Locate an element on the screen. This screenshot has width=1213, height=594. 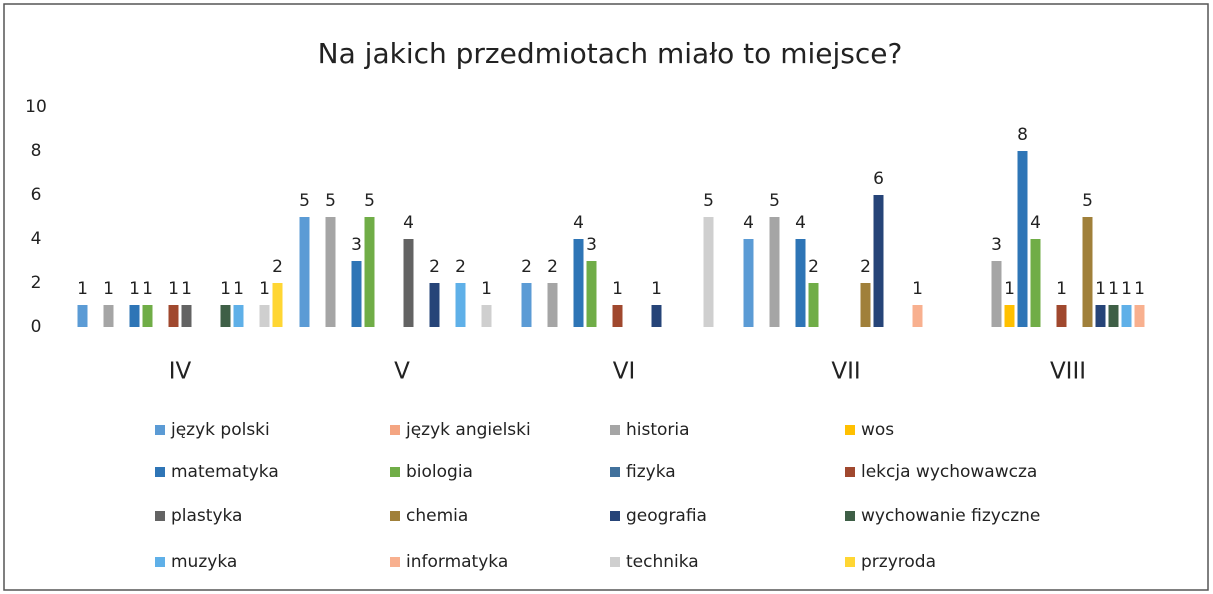
legend-label: wychowanie fizyczne is located at coordinates (950, 516).